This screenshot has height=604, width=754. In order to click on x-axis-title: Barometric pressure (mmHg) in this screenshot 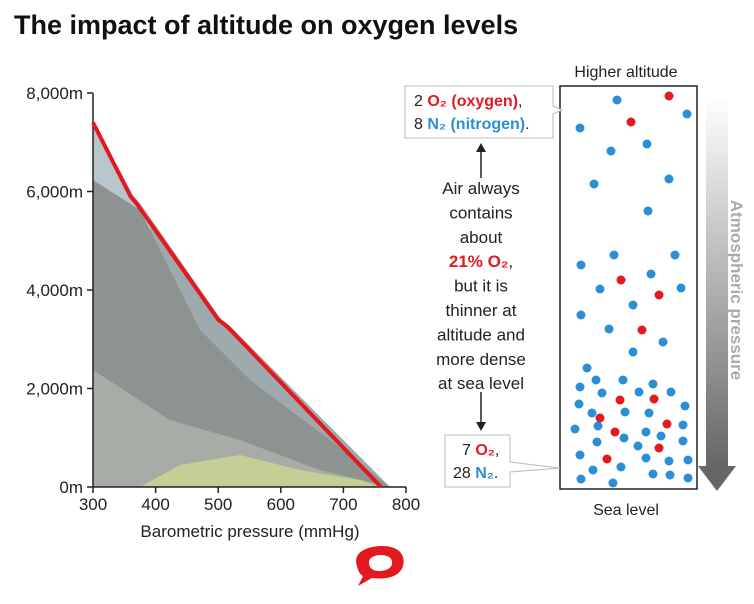, I will do `click(249, 531)`.